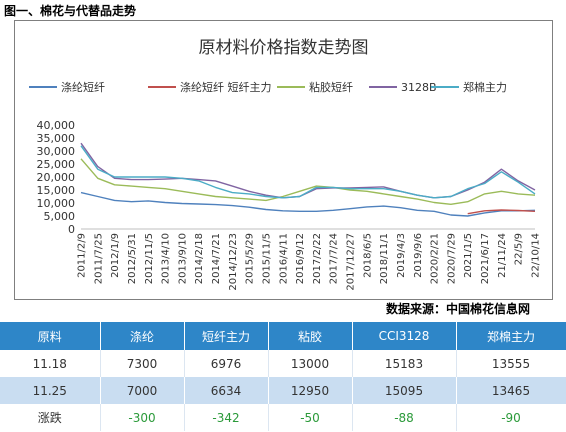 The height and width of the screenshot is (432, 566). I want to click on x-tick-label: 2016/4/11, so click(283, 258).